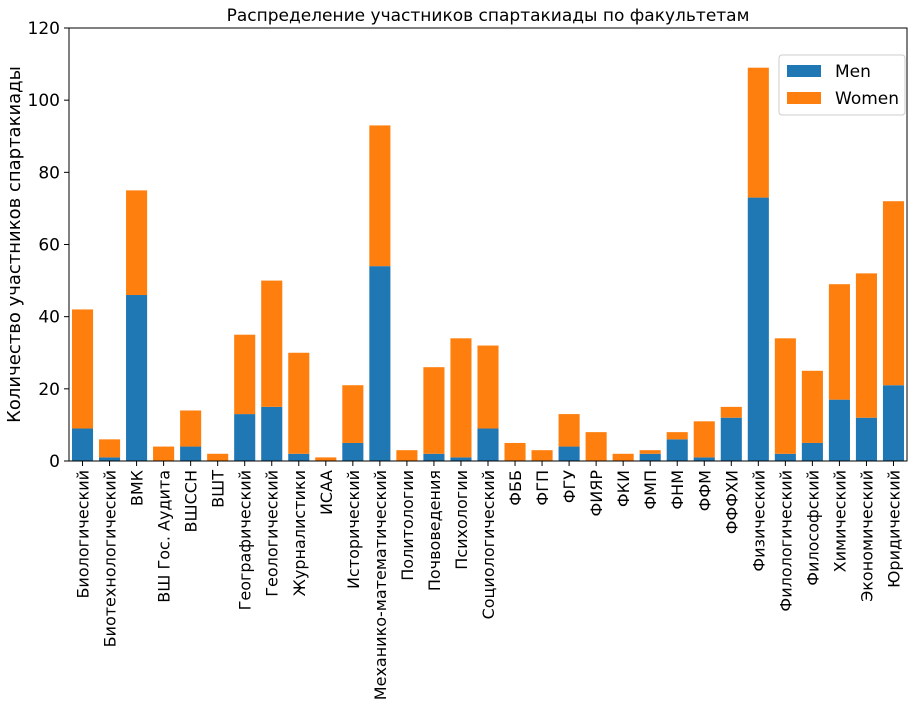 The image size is (916, 719). What do you see at coordinates (137, 487) in the screenshot?
I see `x-tick-label: ВМК` at bounding box center [137, 487].